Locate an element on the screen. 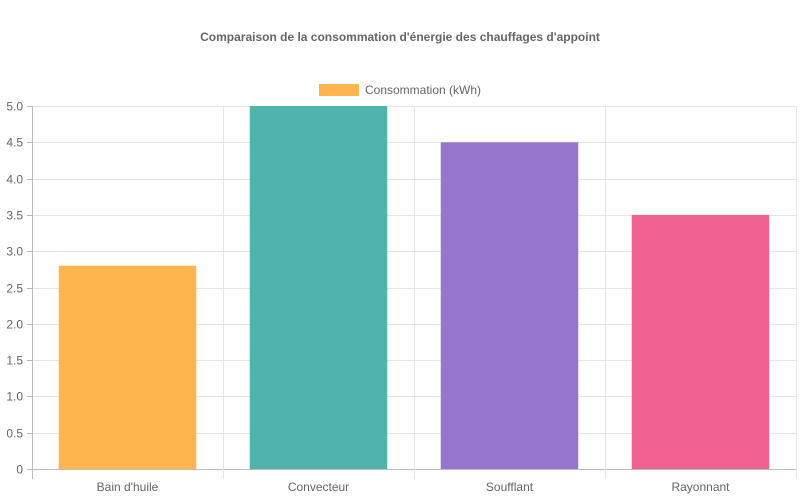  y-tick-label: 1.0 is located at coordinates (14, 397).